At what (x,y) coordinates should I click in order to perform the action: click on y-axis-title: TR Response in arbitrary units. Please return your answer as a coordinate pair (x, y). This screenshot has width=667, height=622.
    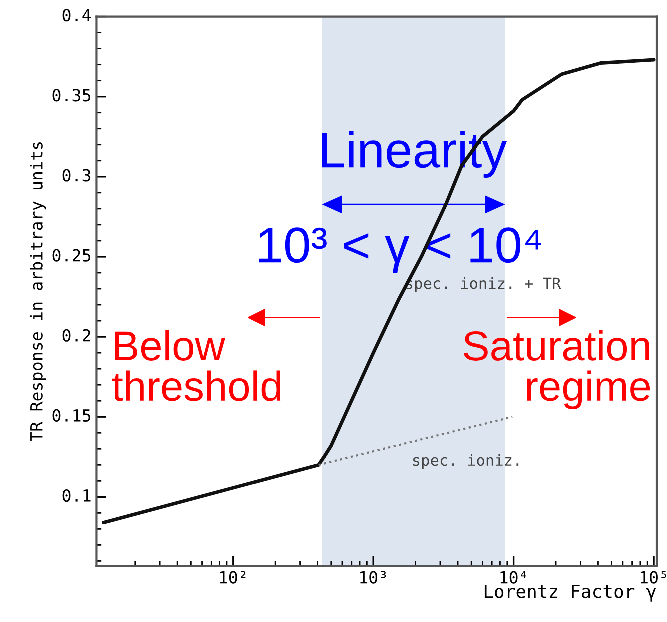
    Looking at the image, I should click on (38, 292).